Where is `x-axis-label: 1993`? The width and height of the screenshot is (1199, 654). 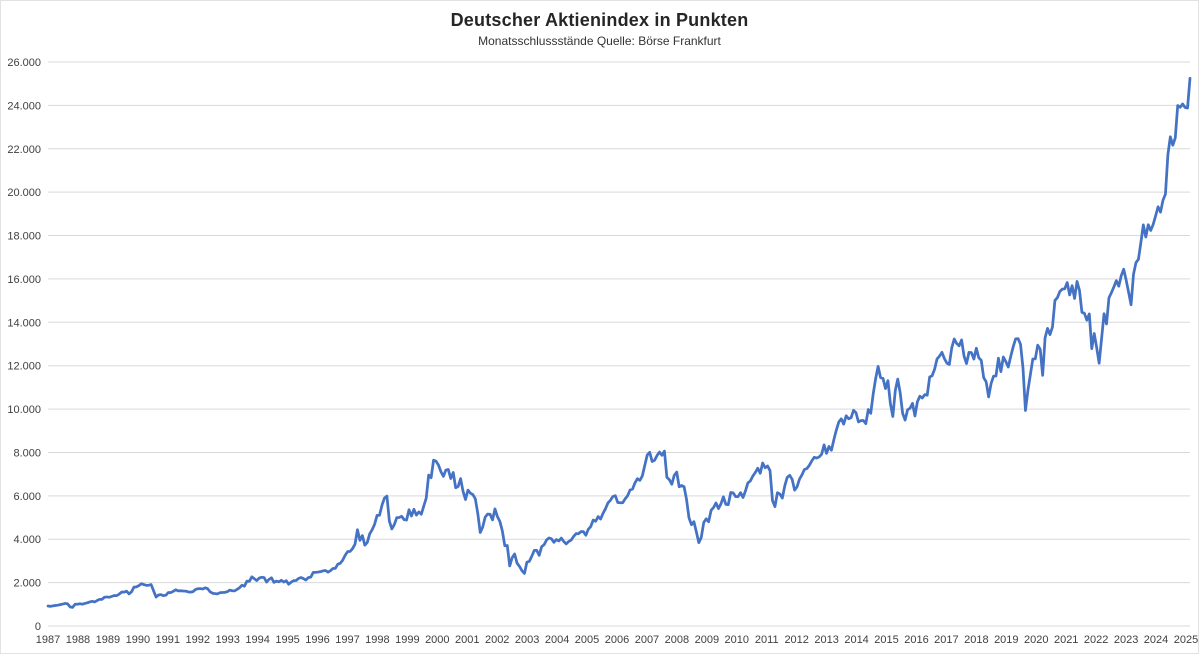
x-axis-label: 1993 is located at coordinates (227, 640).